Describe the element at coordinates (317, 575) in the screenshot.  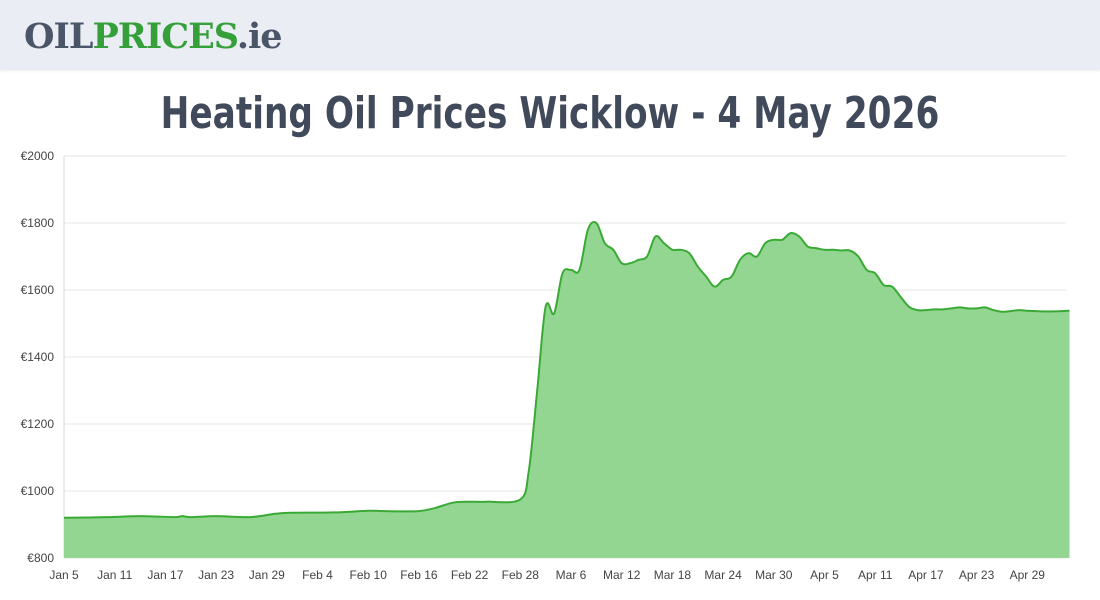
I see `x-tick-label: Feb 4` at that location.